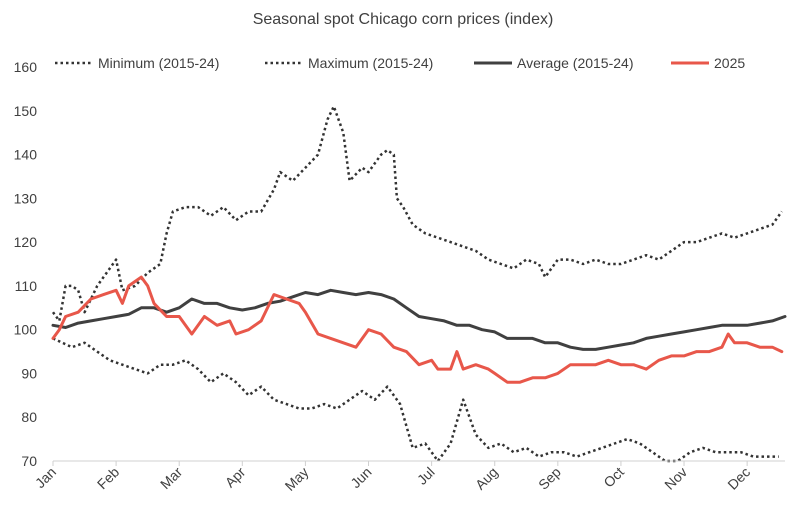 The width and height of the screenshot is (790, 507). Describe the element at coordinates (26, 330) in the screenshot. I see `y-tick-label: 100` at that location.